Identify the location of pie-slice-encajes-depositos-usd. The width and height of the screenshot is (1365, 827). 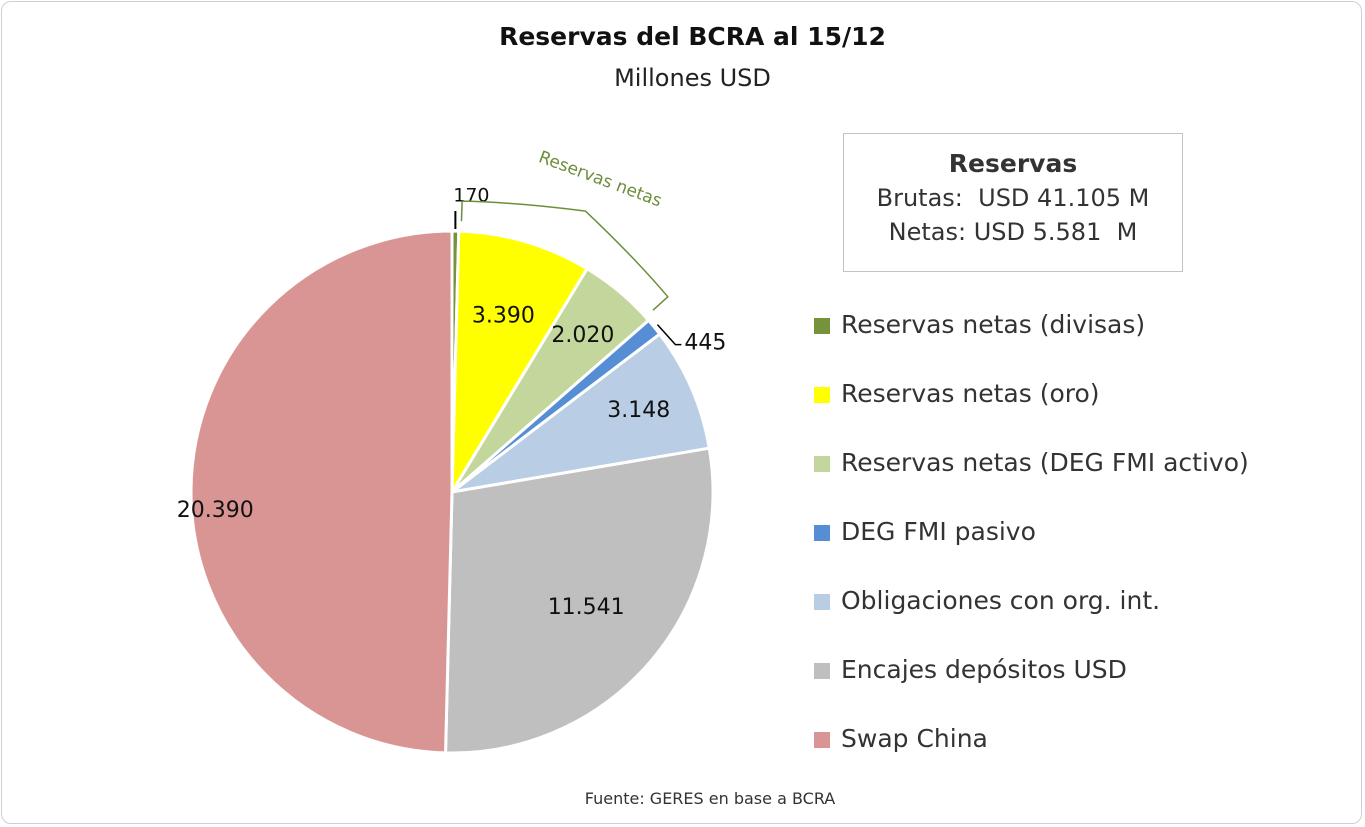
(579, 600).